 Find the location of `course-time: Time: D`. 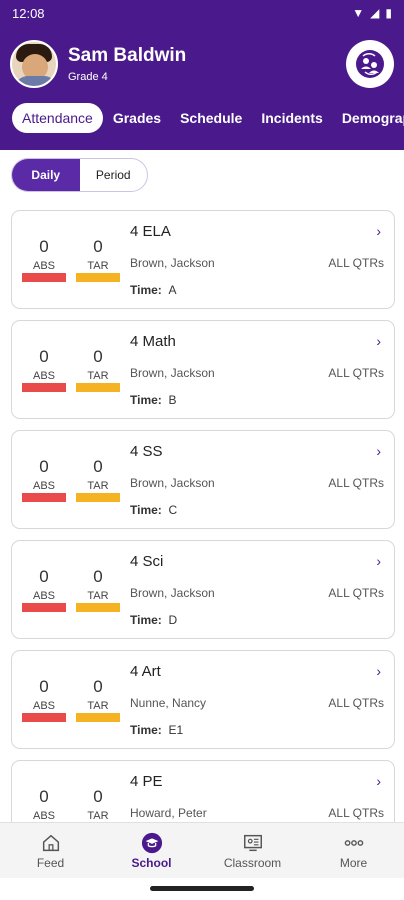

course-time: Time: D is located at coordinates (153, 620).